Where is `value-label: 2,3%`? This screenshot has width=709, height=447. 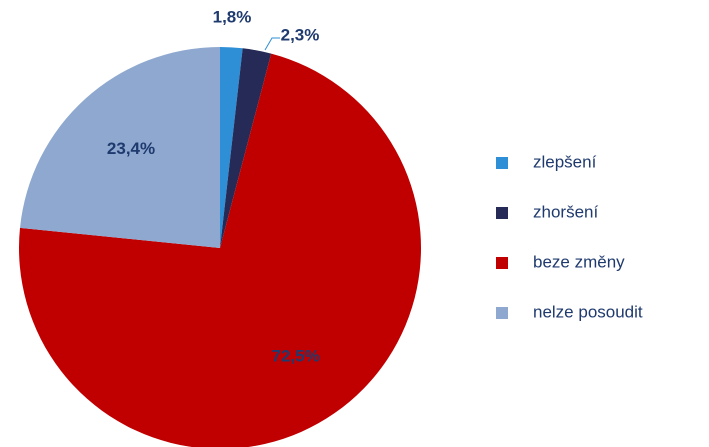
value-label: 2,3% is located at coordinates (300, 34).